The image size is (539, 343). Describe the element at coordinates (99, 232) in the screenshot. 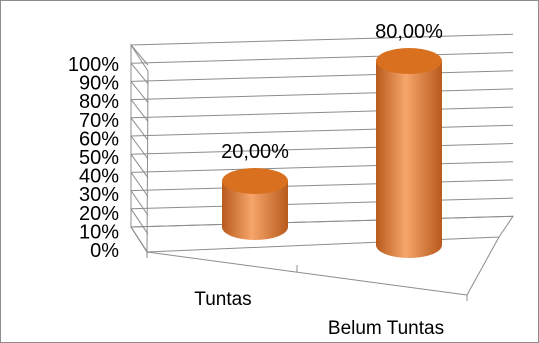

I see `y-tick-label: 10%` at that location.